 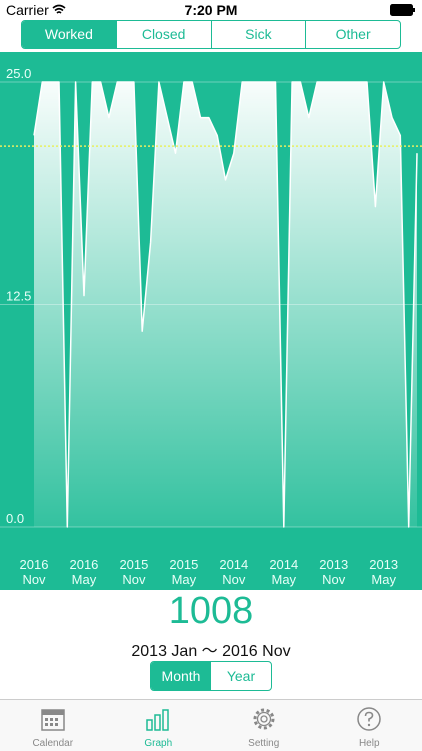 I want to click on x-tick-label: 2014 Nov, so click(x=234, y=572).